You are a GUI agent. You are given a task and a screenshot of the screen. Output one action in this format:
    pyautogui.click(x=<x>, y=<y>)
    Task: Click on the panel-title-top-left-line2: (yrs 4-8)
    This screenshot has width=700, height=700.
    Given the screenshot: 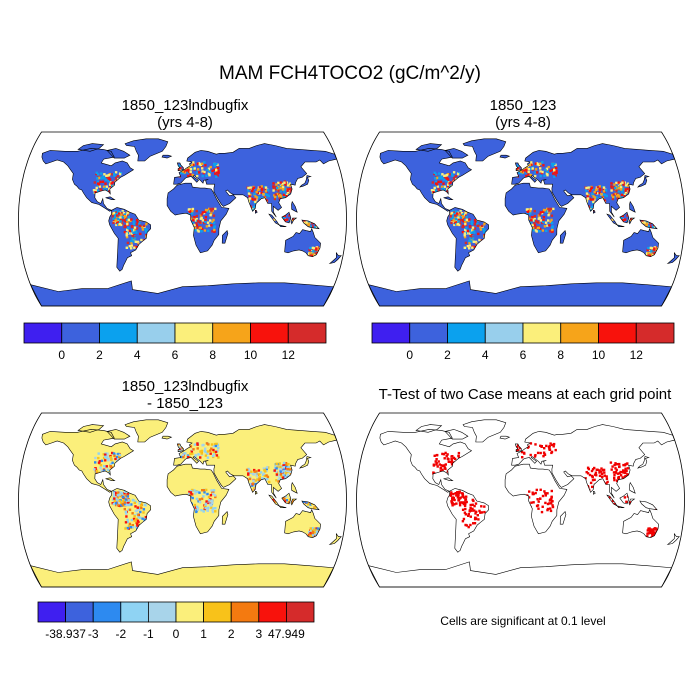 What is the action you would take?
    pyautogui.click(x=185, y=122)
    